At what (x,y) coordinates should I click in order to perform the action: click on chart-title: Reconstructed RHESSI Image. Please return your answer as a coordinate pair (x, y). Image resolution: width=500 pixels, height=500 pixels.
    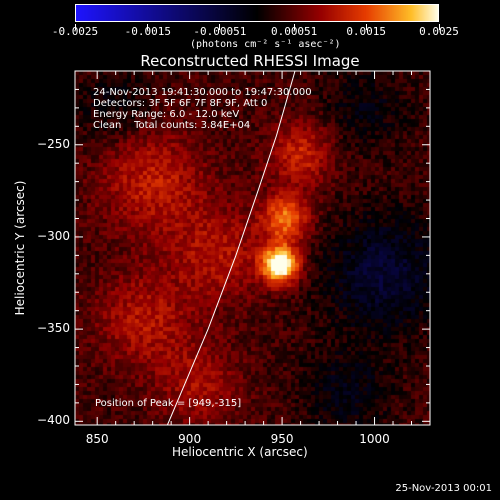
    Looking at the image, I should click on (250, 61).